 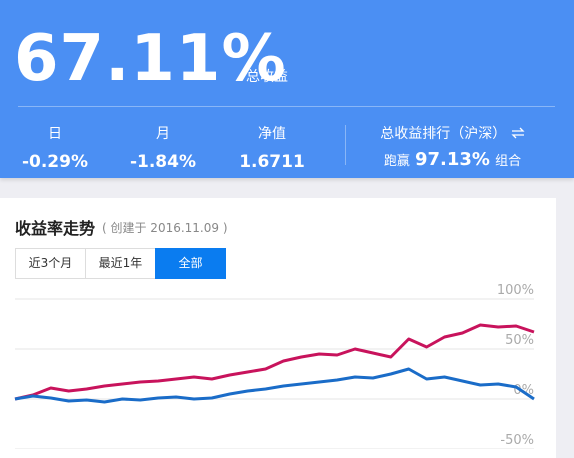 What do you see at coordinates (274, 385) in the screenshot?
I see `line-series` at bounding box center [274, 385].